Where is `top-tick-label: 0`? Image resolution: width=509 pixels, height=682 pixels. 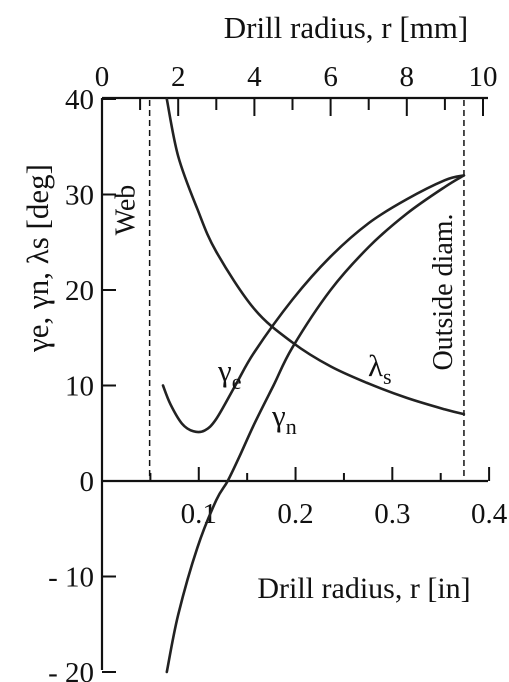 top-tick-label: 0 is located at coordinates (102, 77).